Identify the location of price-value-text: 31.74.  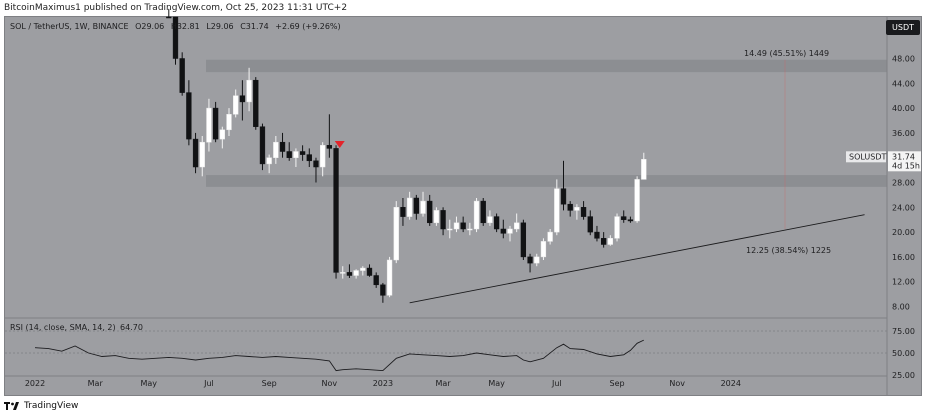
(903, 156).